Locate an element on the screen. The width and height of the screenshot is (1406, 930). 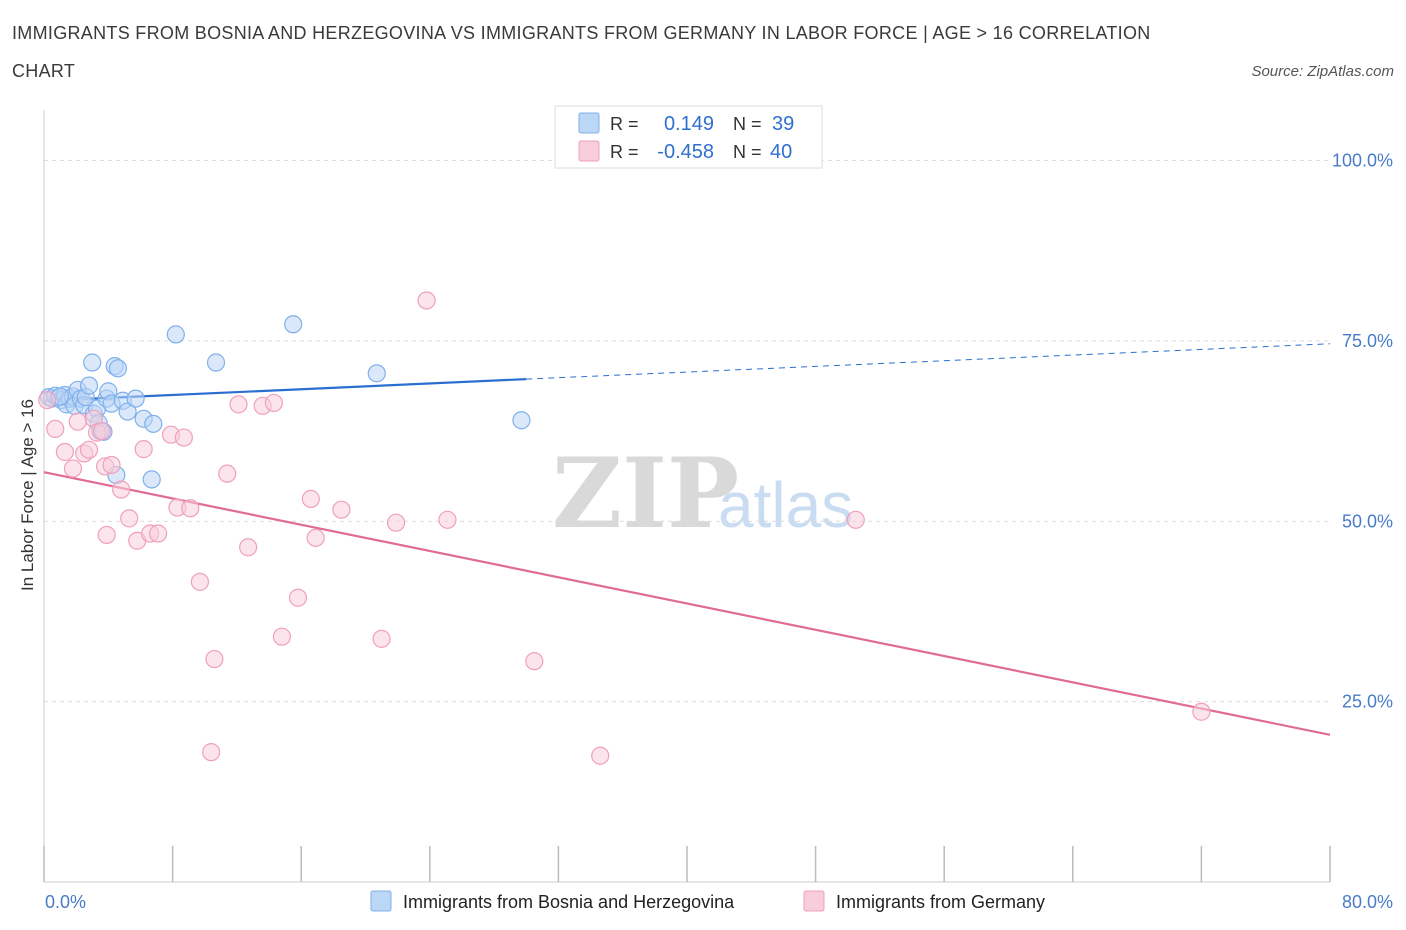
stats-legend-r-label-germany: R = is located at coordinates (624, 152).